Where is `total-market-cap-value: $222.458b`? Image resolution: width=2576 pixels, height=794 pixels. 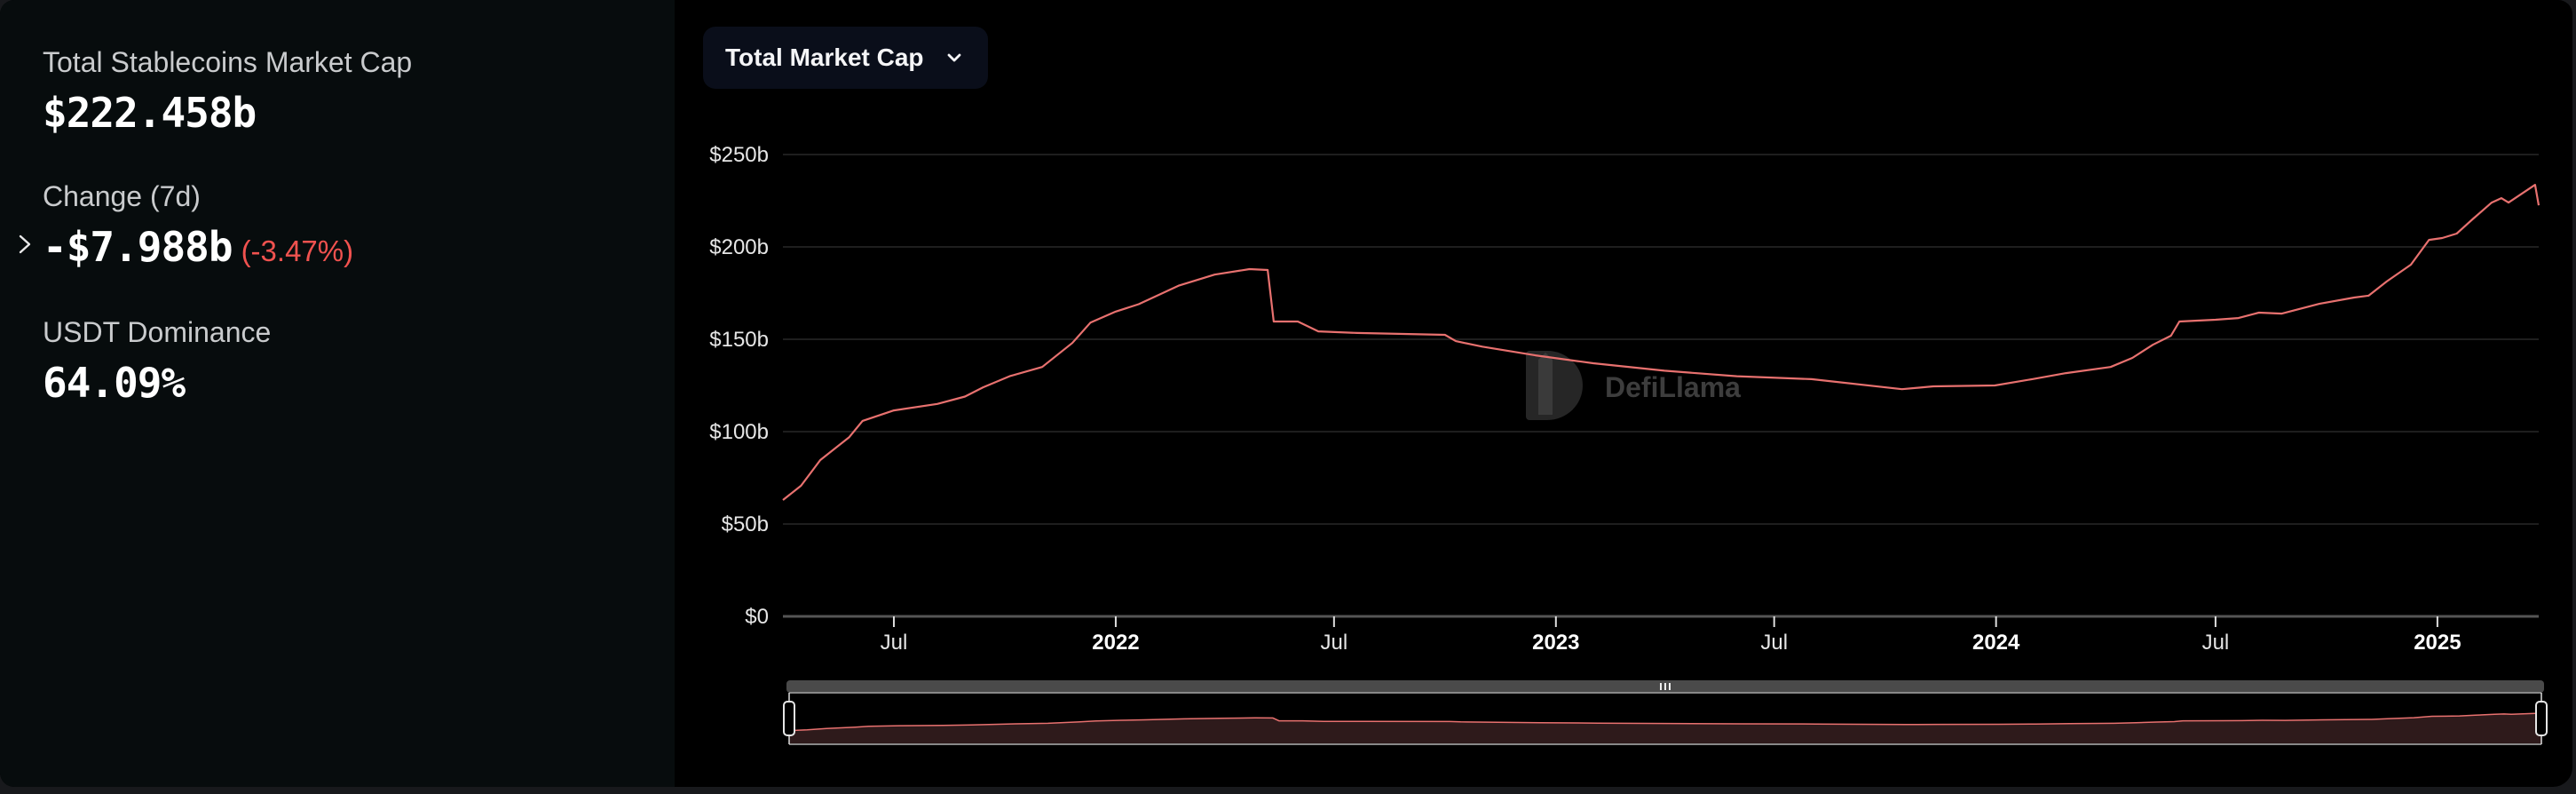 total-market-cap-value: $222.458b is located at coordinates (150, 113).